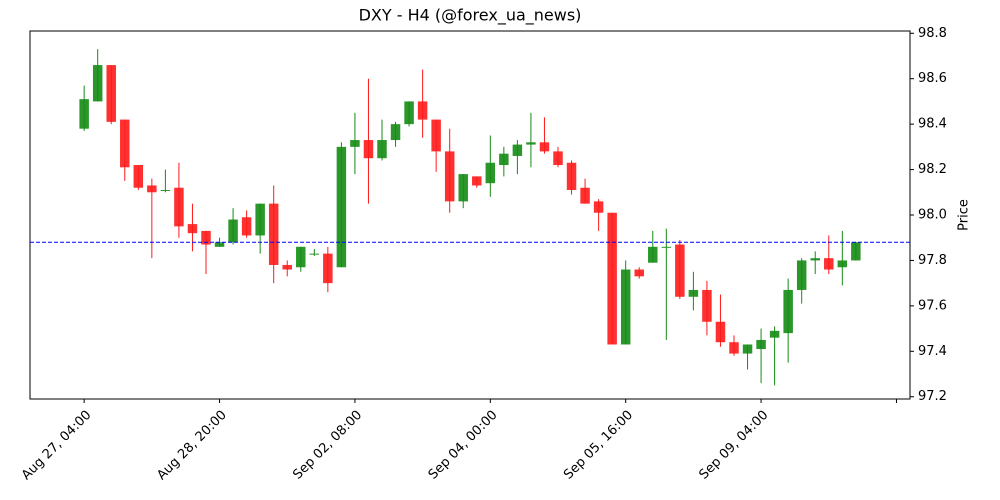  I want to click on x-tick-label: Aug 28, 20:00, so click(192, 446).